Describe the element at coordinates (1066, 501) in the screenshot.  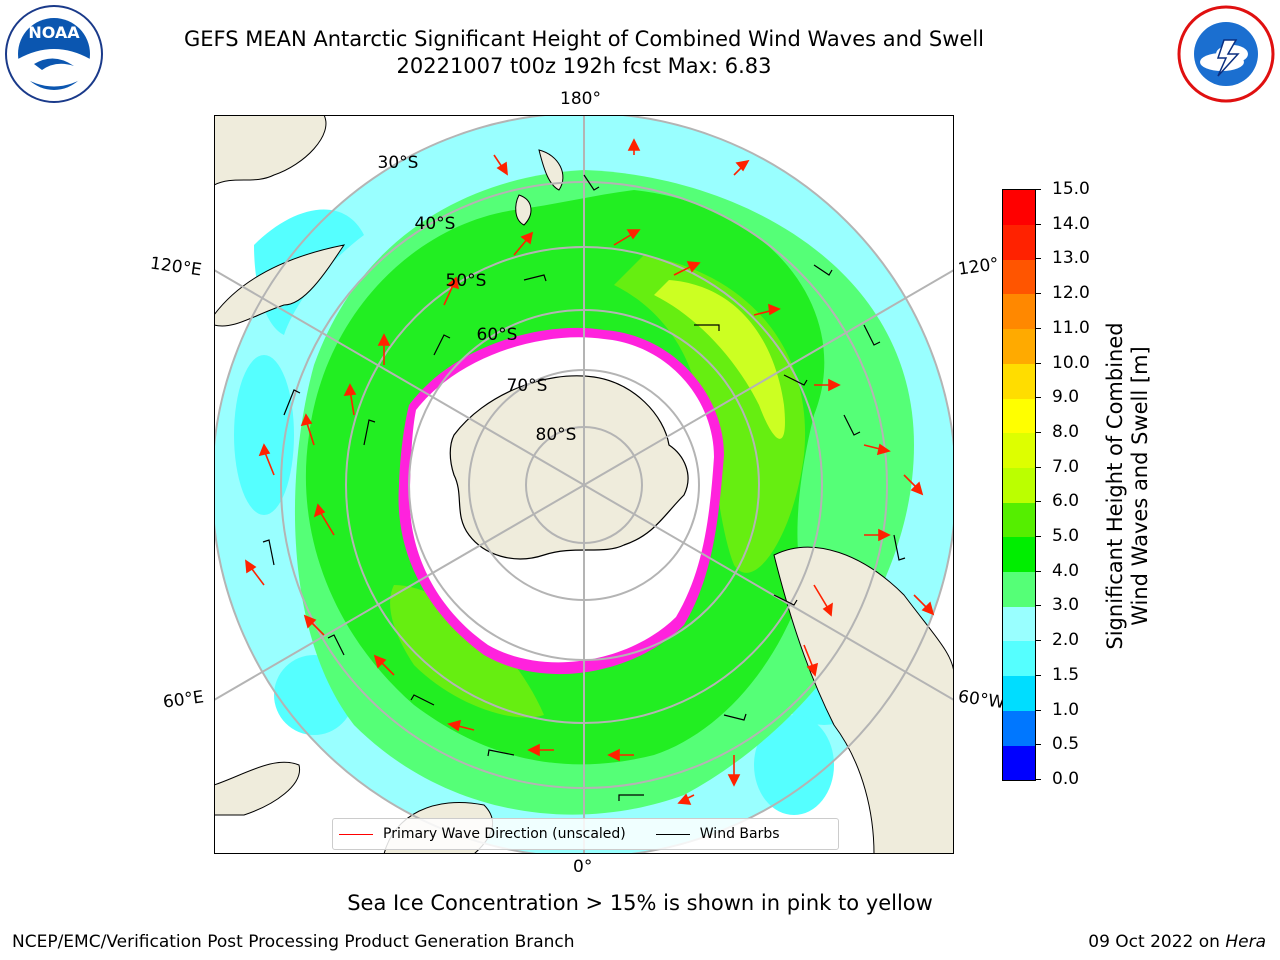
I see `colorbar-tick-label: 6.0` at that location.